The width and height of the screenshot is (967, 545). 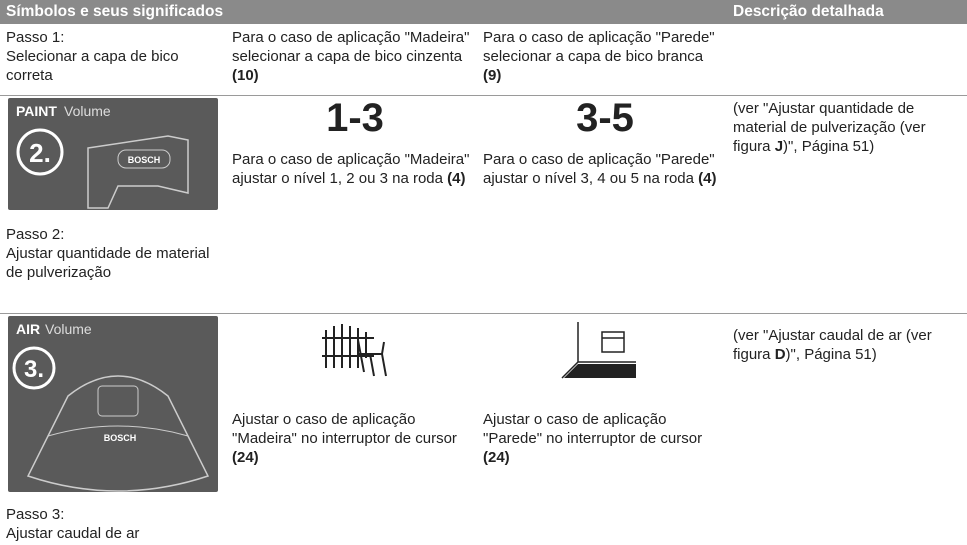 What do you see at coordinates (354, 350) in the screenshot?
I see `fence-chair-icon` at bounding box center [354, 350].